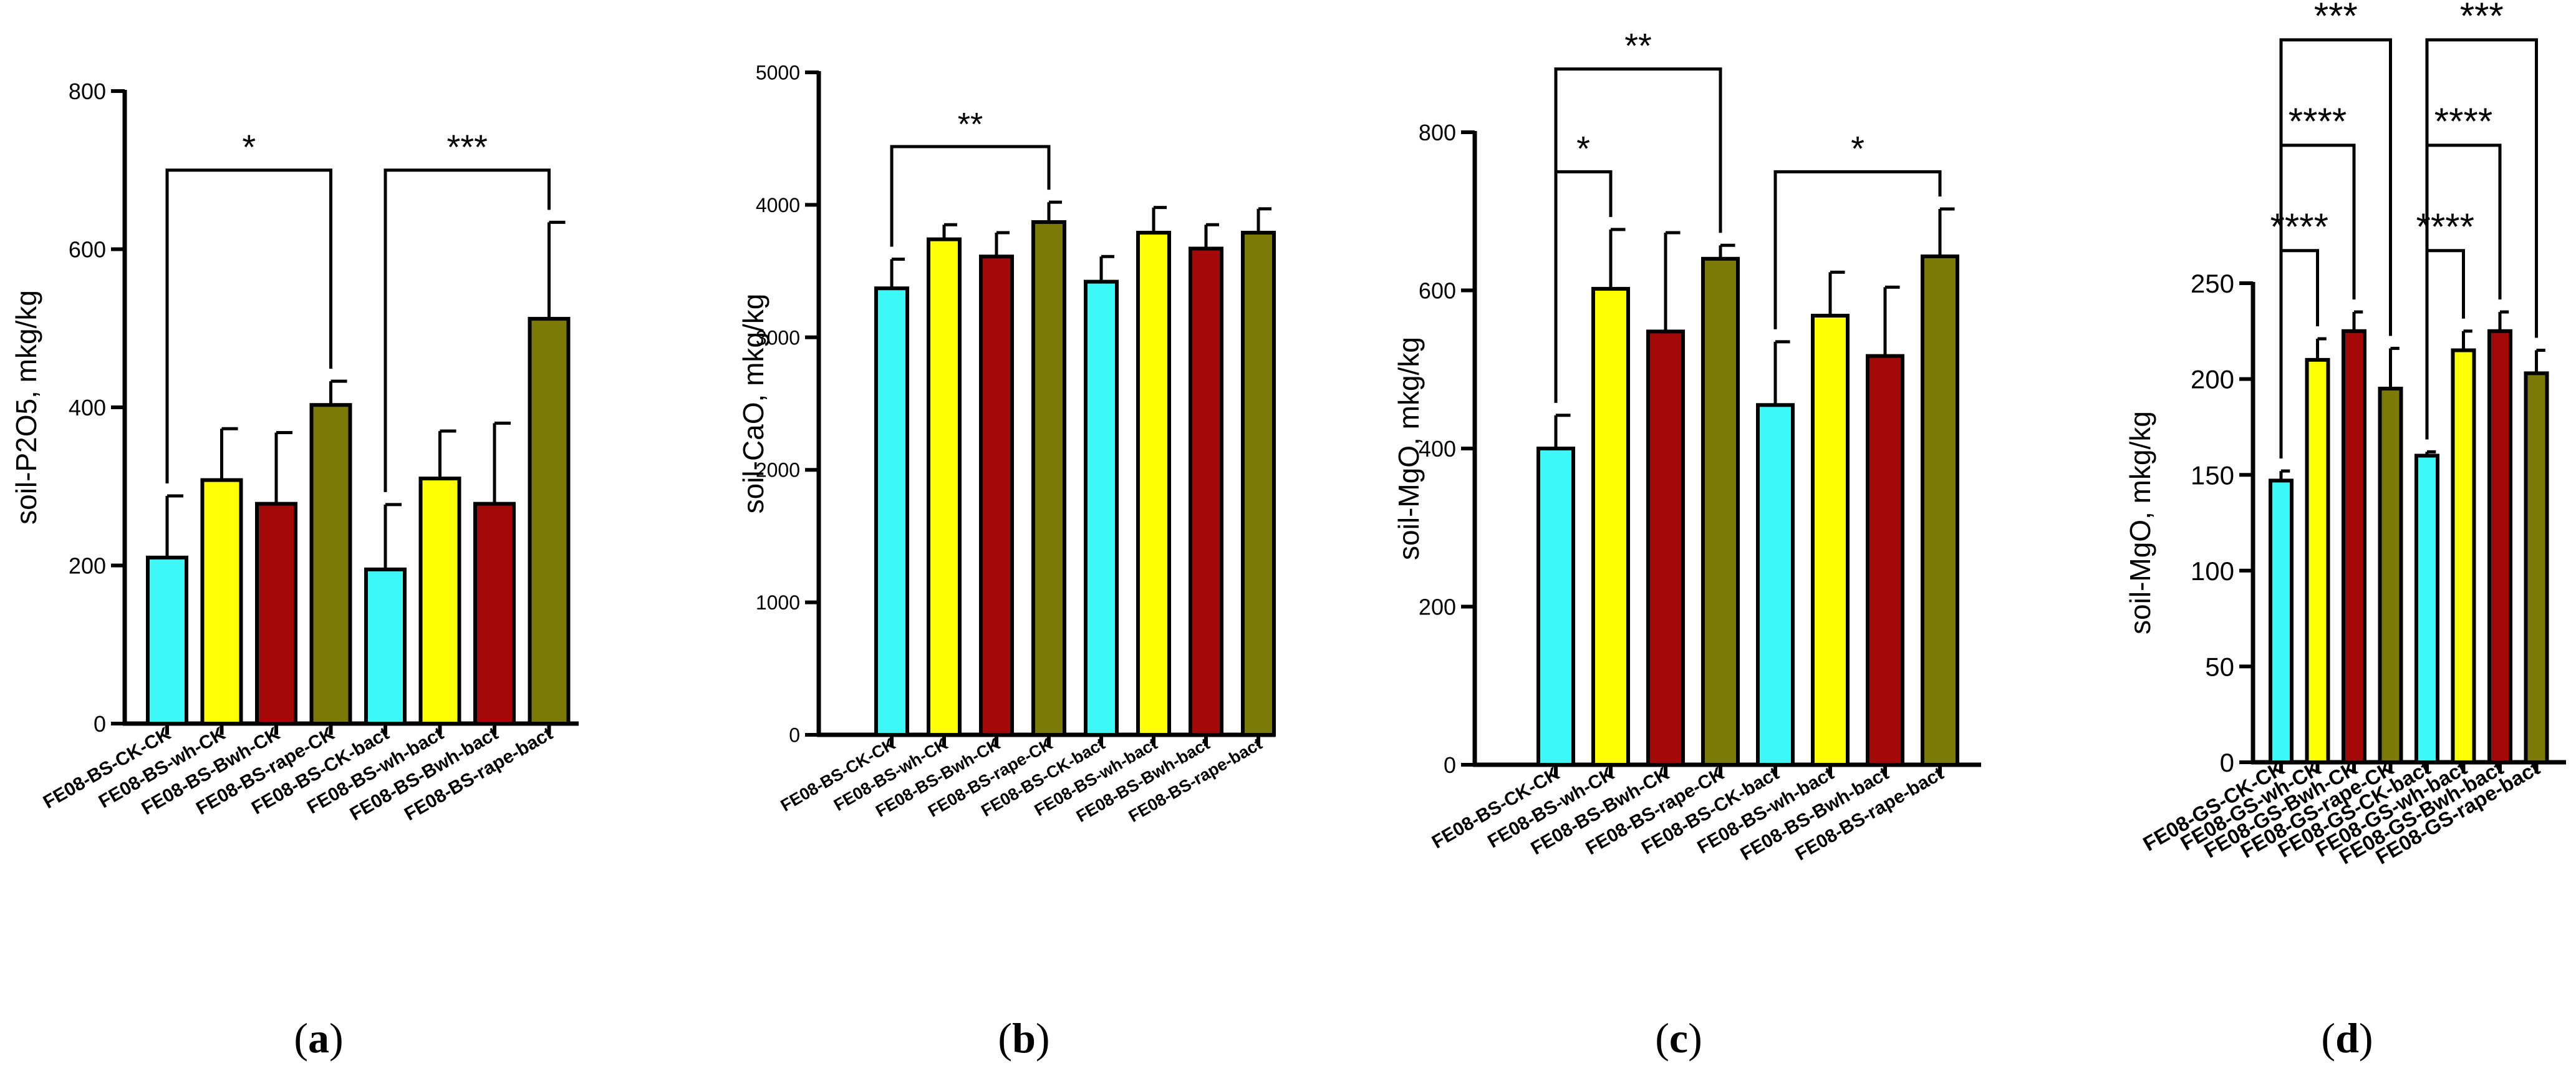 This screenshot has width=2576, height=1091. Describe the element at coordinates (1450, 765) in the screenshot. I see `chart-c-y-tick-label: 0` at that location.